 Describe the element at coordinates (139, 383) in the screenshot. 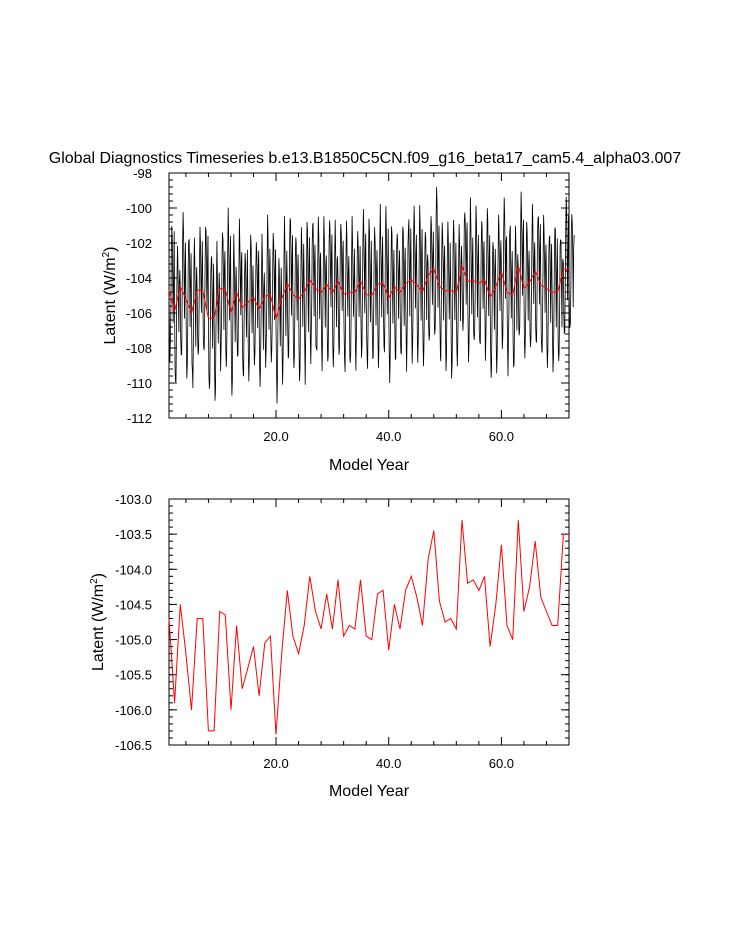

I see `y-tick-label: -110` at that location.